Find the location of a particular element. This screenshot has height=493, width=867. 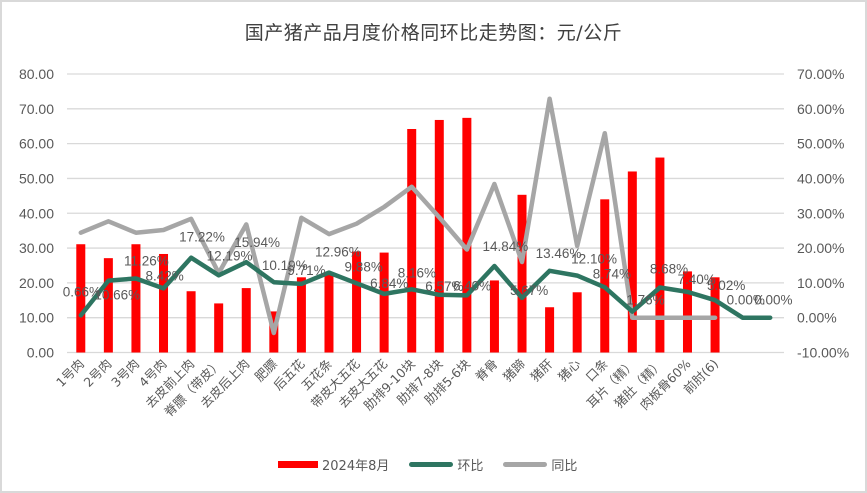

mom-data-label: 7.40% is located at coordinates (696, 279).